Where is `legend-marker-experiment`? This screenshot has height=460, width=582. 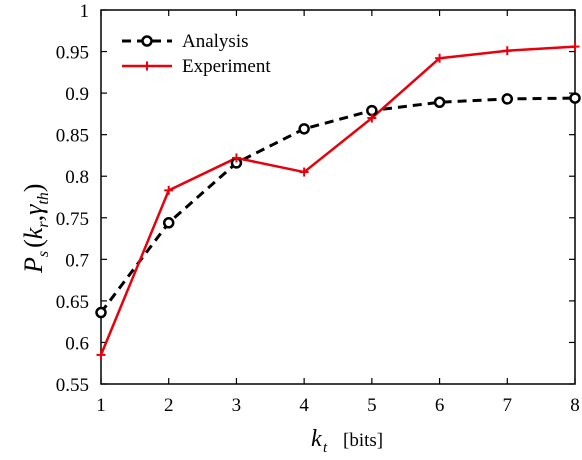
legend-marker-experiment is located at coordinates (147, 66).